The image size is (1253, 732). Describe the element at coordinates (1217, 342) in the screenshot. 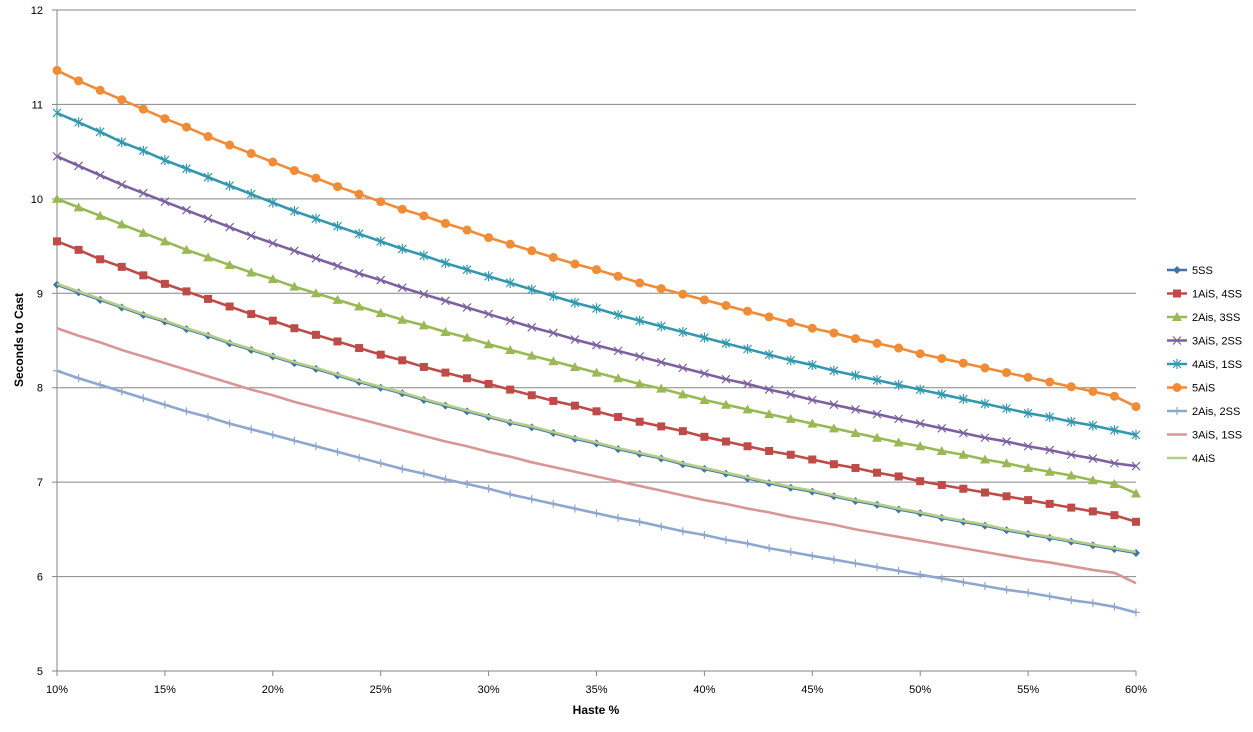

I see `legend-label: 3AiS, 2SS` at that location.